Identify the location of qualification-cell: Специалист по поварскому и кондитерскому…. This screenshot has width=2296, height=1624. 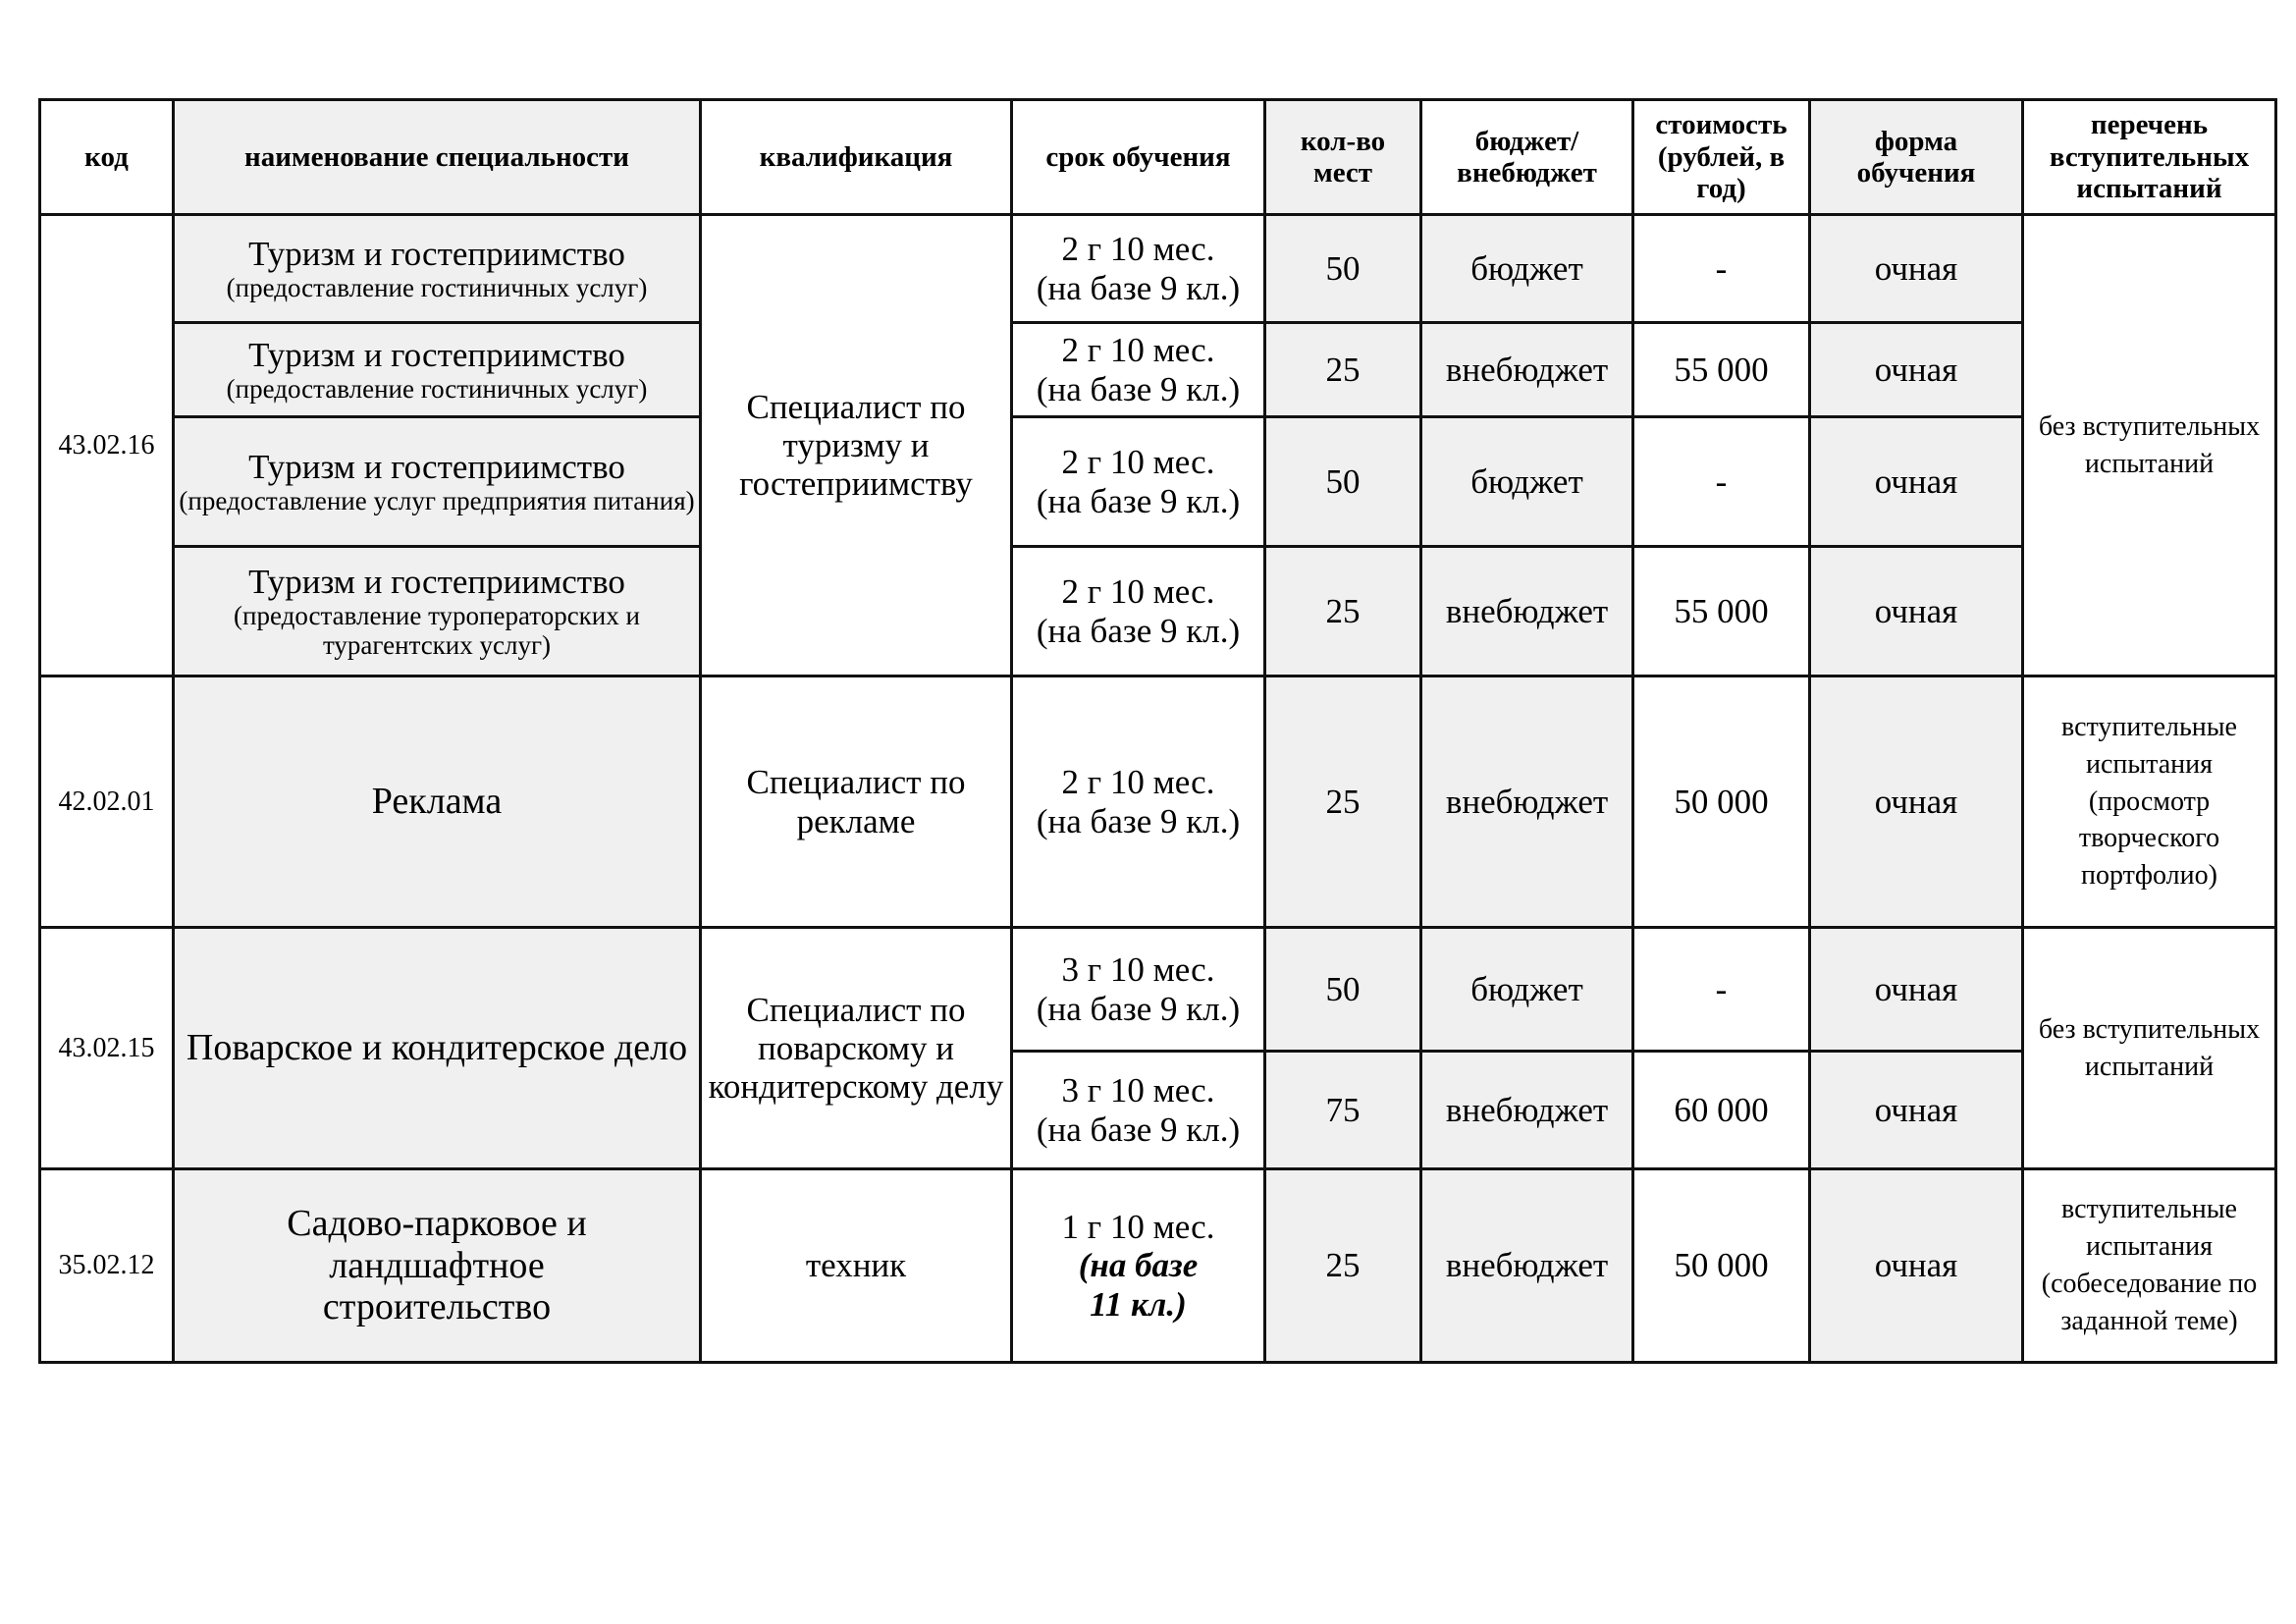
(856, 1048).